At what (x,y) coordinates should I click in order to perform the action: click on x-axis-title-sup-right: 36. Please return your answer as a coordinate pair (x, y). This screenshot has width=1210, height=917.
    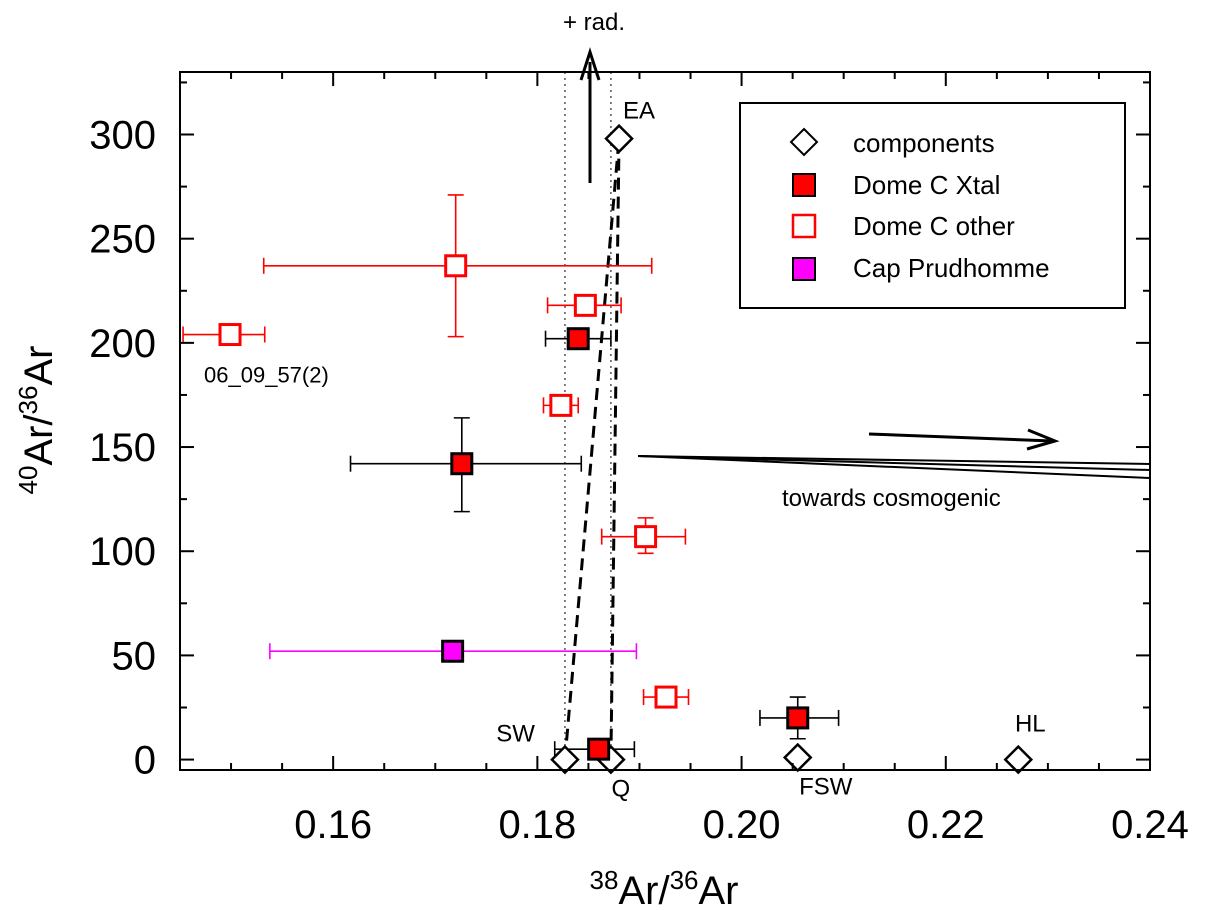
    Looking at the image, I should click on (684, 880).